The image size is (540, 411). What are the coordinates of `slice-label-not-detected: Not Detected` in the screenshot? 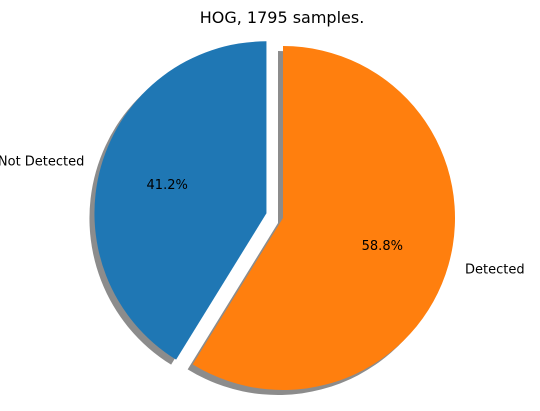 It's located at (42, 162).